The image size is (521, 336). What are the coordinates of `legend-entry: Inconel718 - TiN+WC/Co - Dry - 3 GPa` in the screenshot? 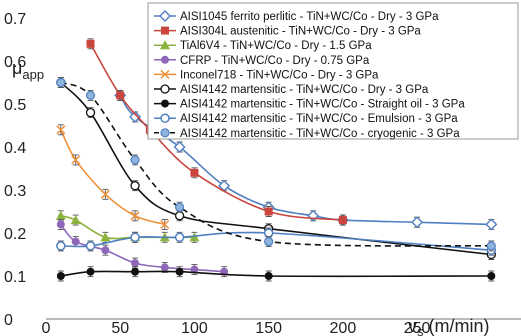 It's located at (266, 75).